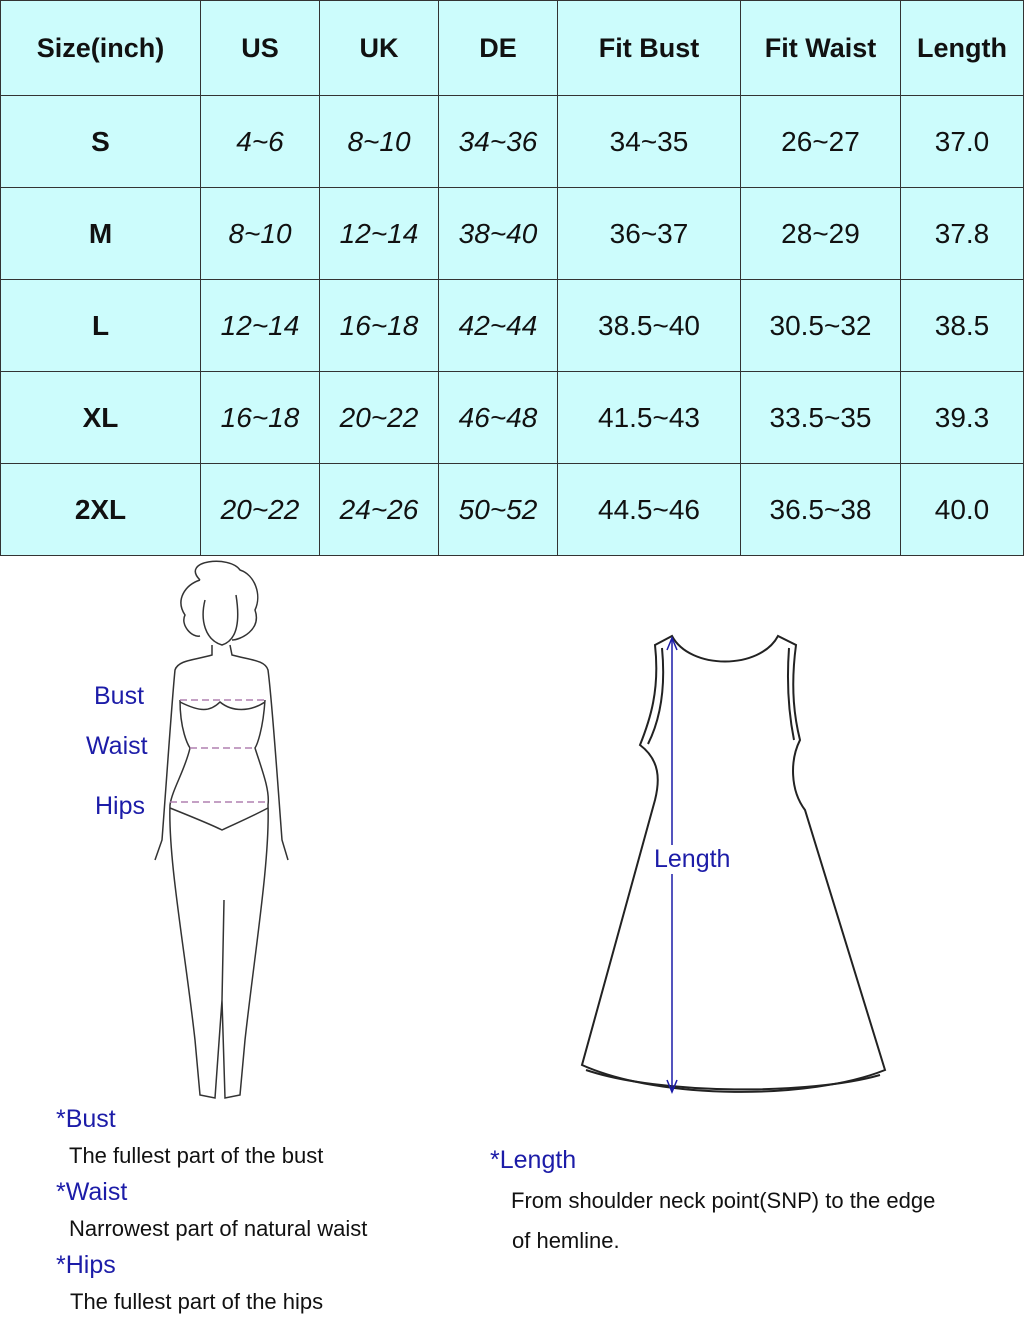 This screenshot has width=1024, height=1317. What do you see at coordinates (820, 325) in the screenshot?
I see `table-cell: 30.5~32` at bounding box center [820, 325].